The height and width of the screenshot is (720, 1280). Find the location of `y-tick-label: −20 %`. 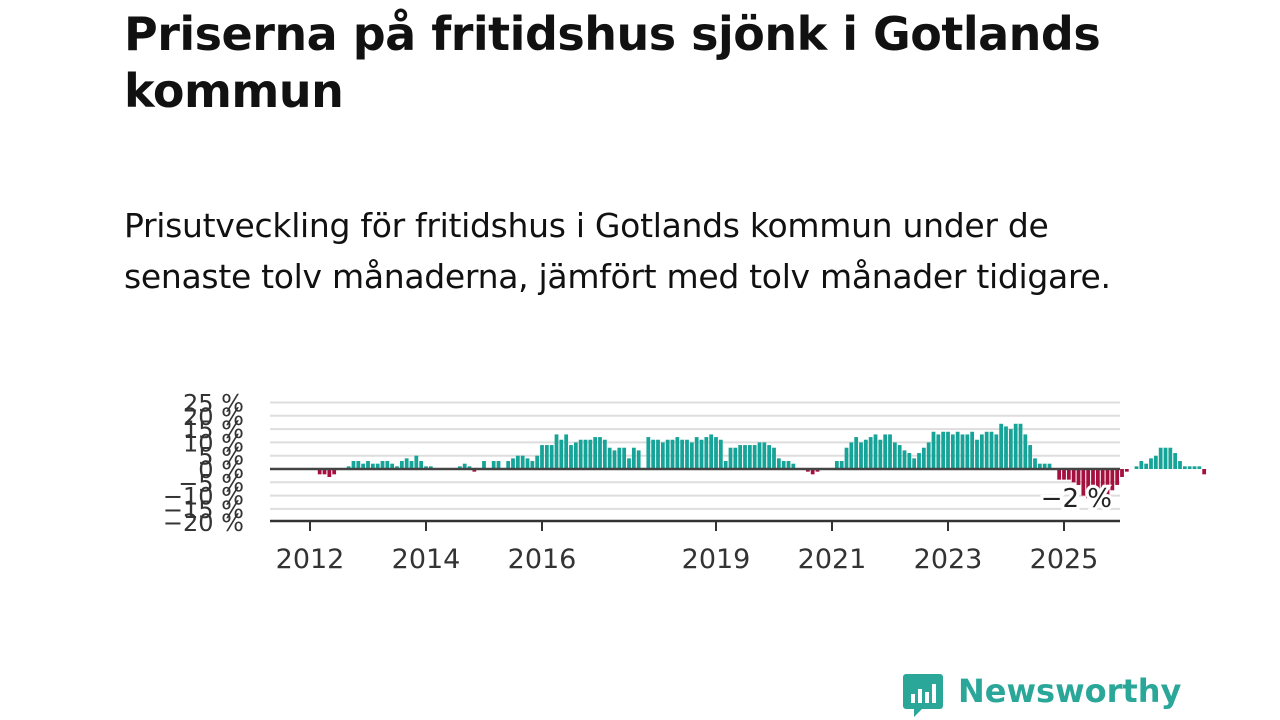

y-tick-label: −20 % is located at coordinates (203, 523).